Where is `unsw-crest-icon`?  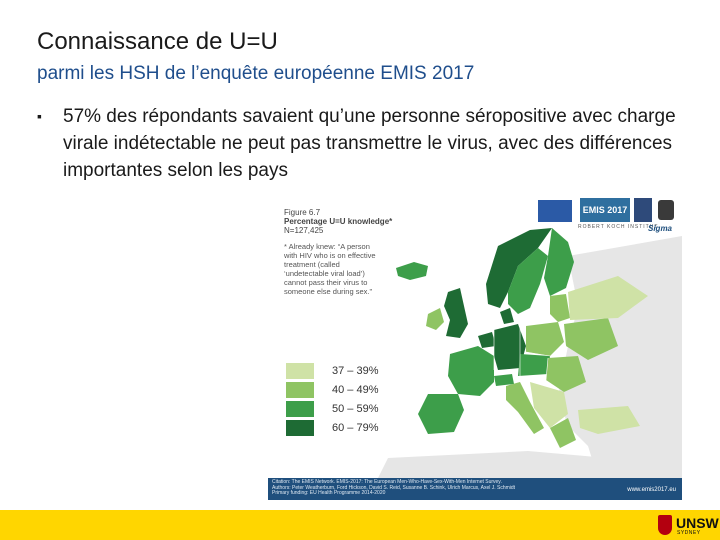 unsw-crest-icon is located at coordinates (665, 525).